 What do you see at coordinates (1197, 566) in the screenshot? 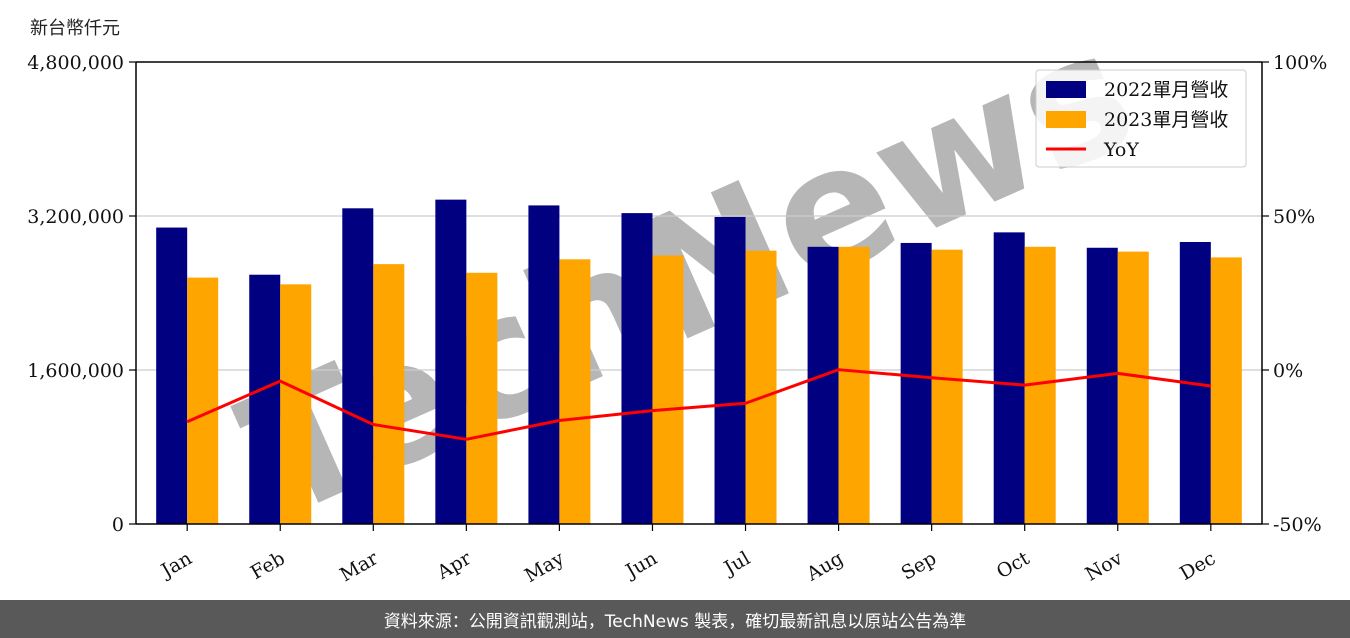
I see `x-tick-label-dec: Dec` at bounding box center [1197, 566].